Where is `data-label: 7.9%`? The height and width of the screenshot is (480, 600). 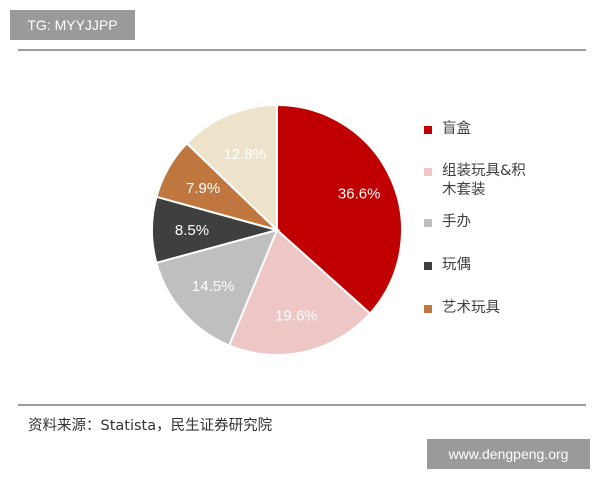
data-label: 7.9% is located at coordinates (203, 188).